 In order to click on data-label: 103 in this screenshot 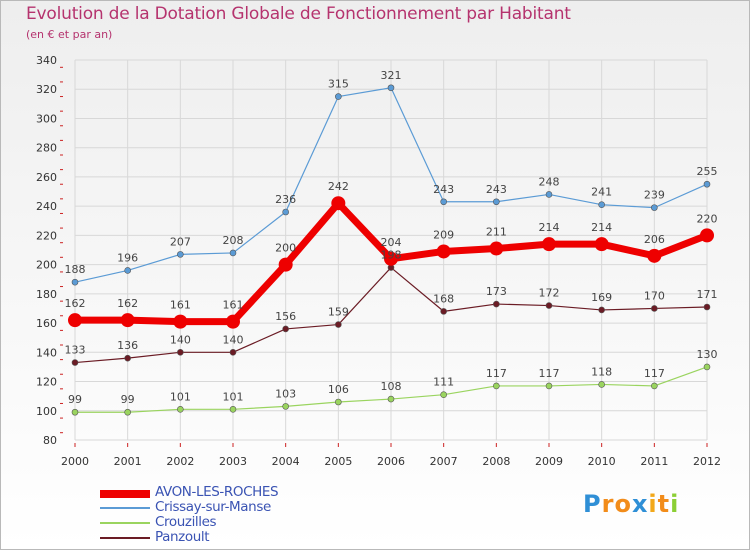, I will do `click(285, 393)`.